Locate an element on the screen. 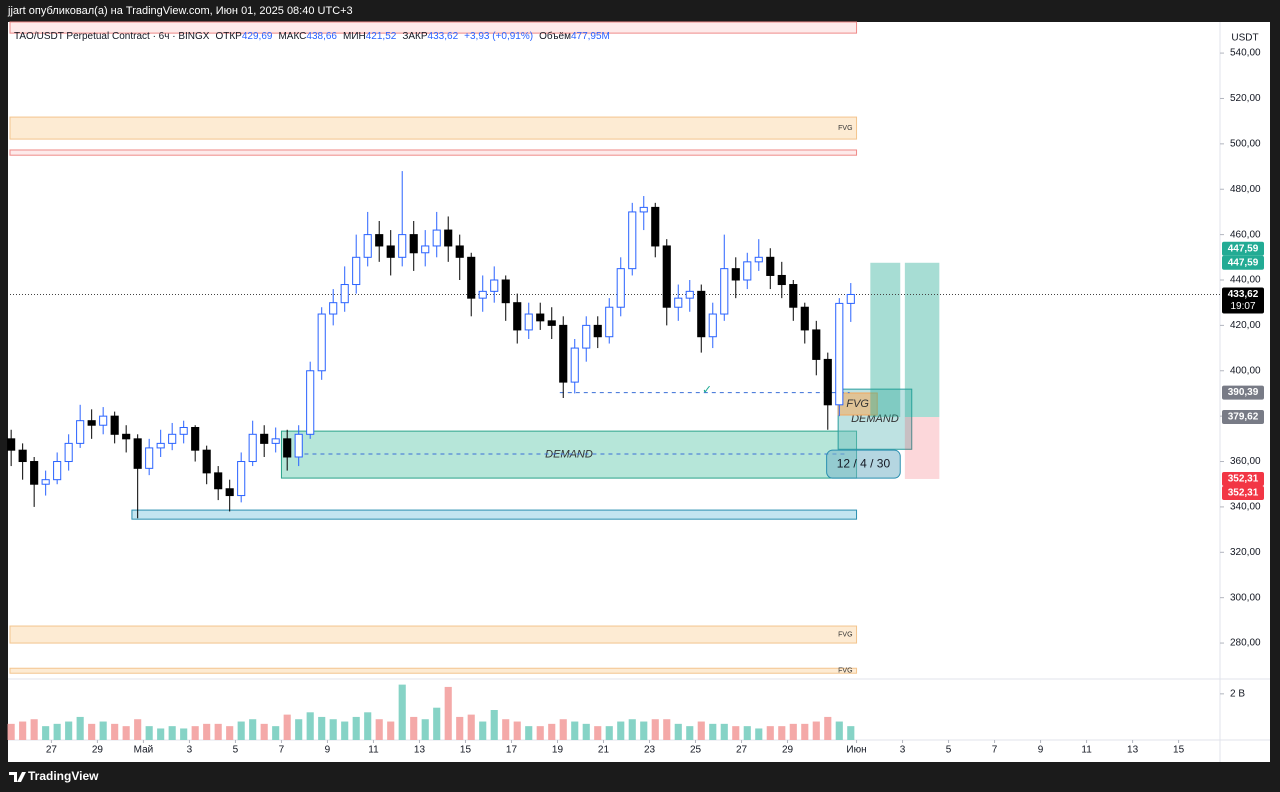 The image size is (1280, 792). price-label: 390,39 is located at coordinates (1243, 392).